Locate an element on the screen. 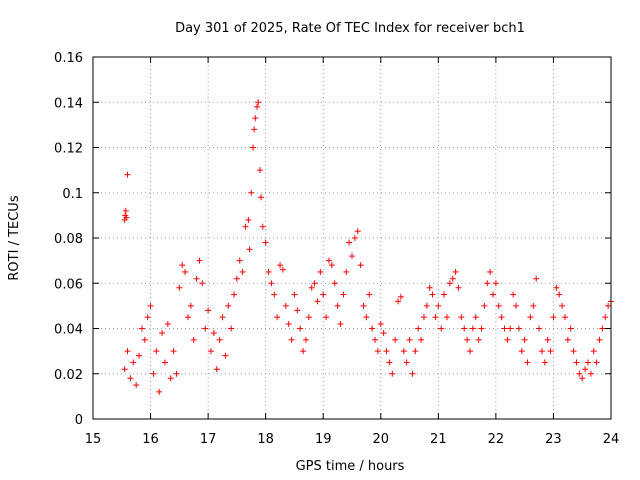 Image resolution: width=640 pixels, height=480 pixels. x-tick-label: 21 is located at coordinates (438, 439).